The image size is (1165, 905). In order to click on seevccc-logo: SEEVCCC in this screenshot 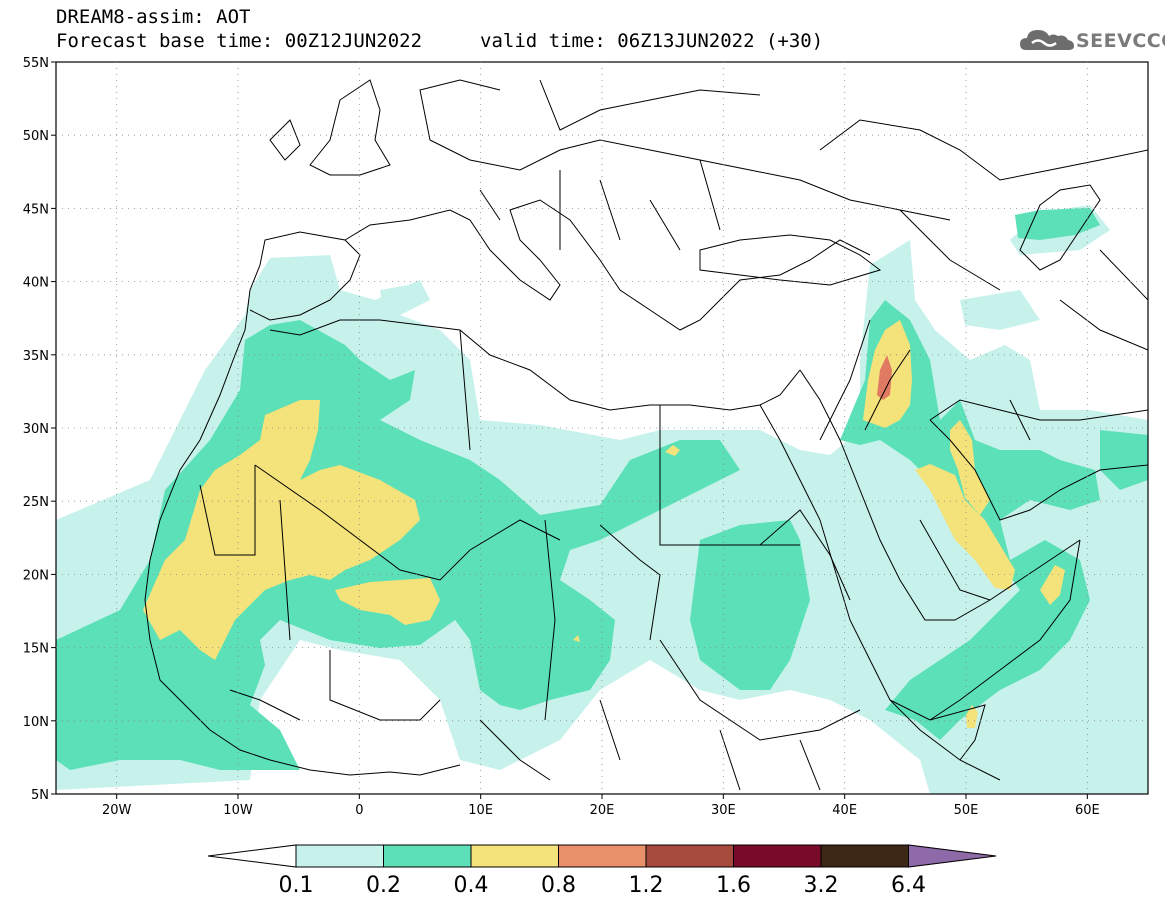, I will do `click(1091, 41)`.